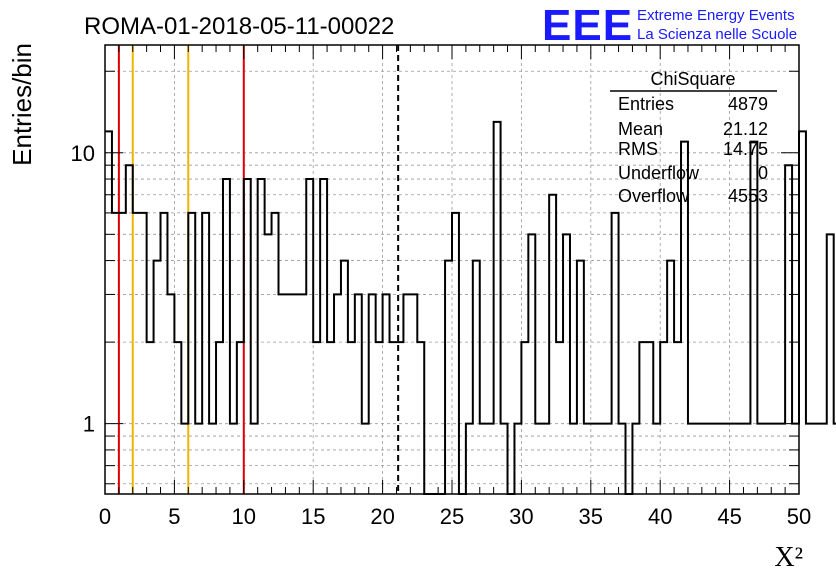 This screenshot has height=572, width=836. I want to click on stats-value-underflow: 0, so click(763, 173).